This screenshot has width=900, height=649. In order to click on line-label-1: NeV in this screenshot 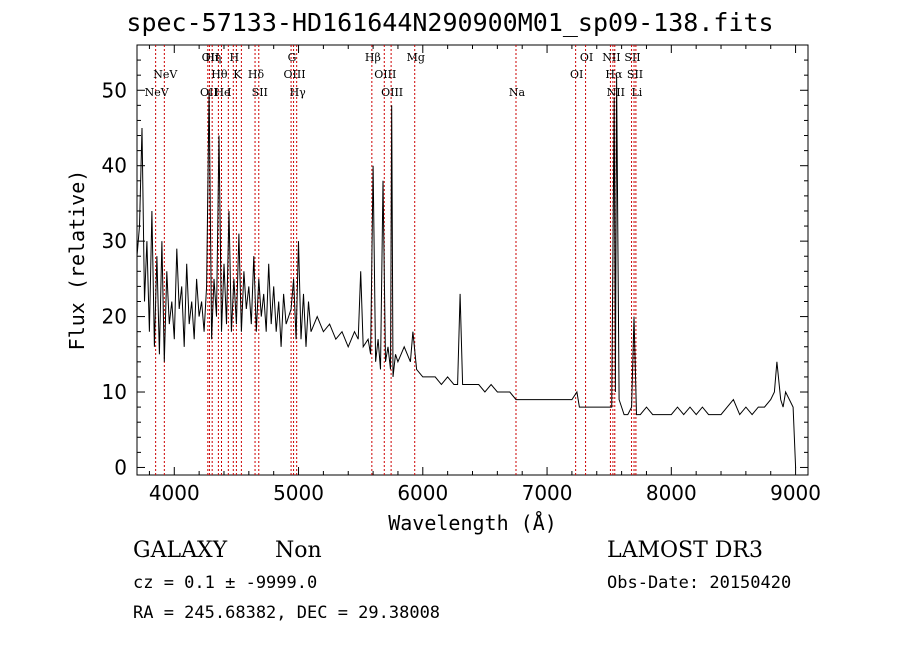, I will do `click(165, 74)`.